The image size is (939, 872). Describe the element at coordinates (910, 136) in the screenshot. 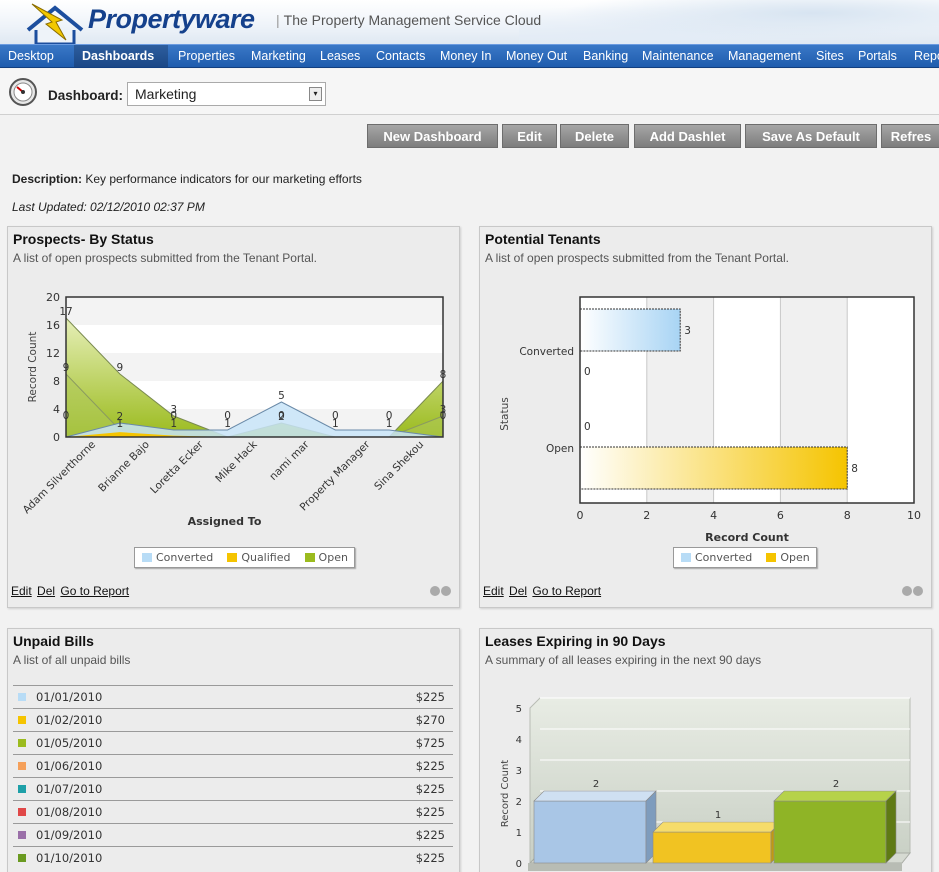

I see `refres-button: Refres` at that location.